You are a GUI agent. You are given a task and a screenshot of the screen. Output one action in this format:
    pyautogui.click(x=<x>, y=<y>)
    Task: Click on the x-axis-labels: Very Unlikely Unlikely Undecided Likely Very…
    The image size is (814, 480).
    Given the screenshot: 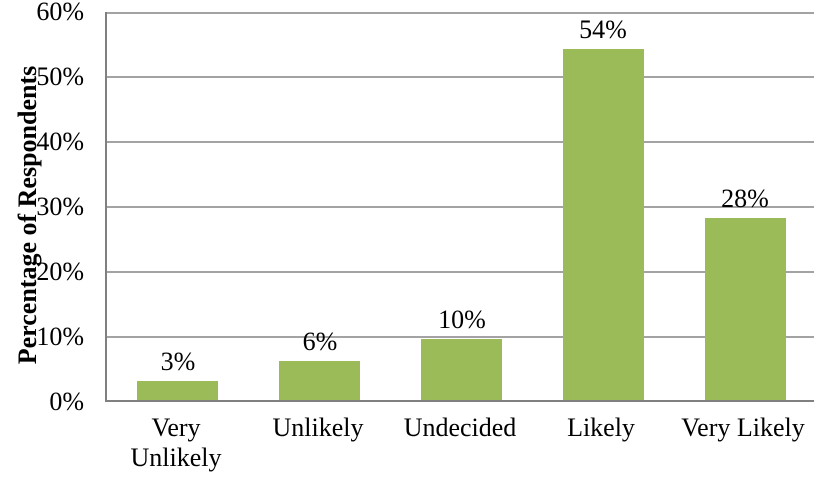 What is the action you would take?
    pyautogui.click(x=459, y=446)
    